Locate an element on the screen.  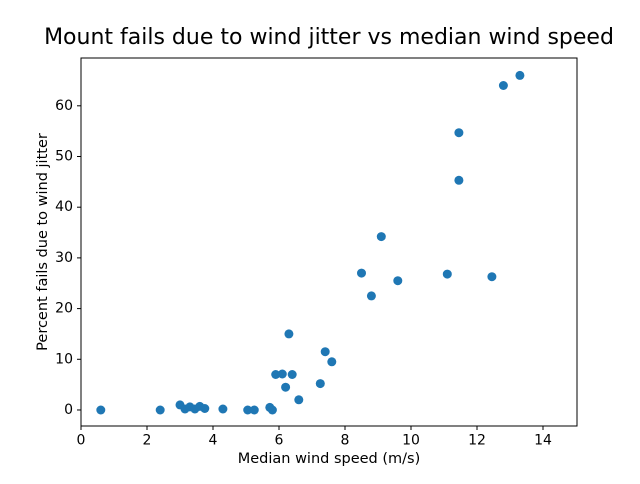
y-tick-label: 10 is located at coordinates (64, 359).